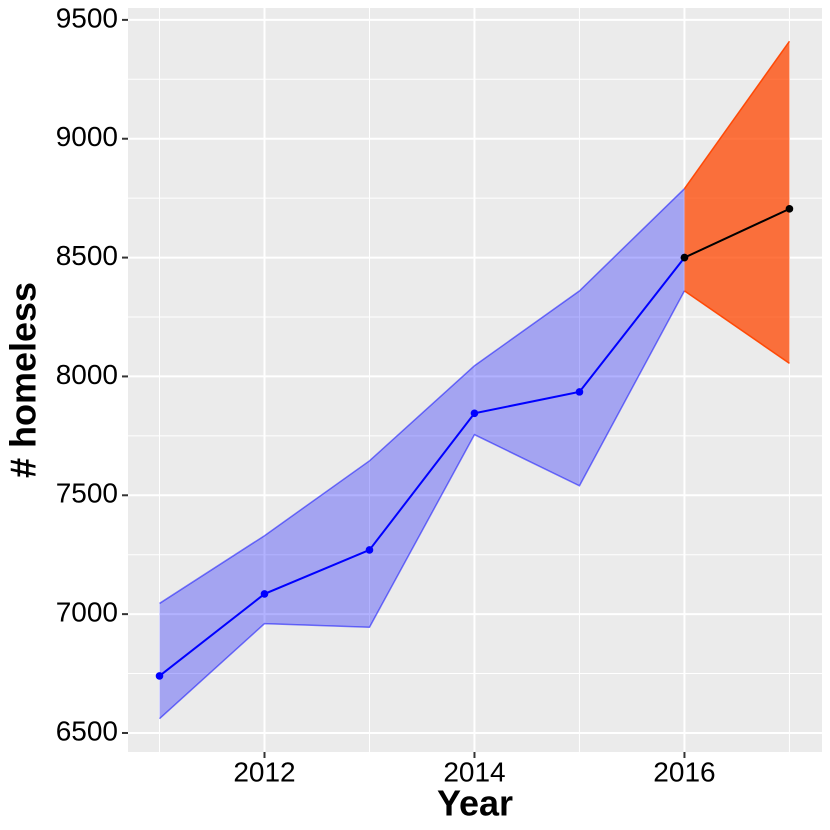  Describe the element at coordinates (87, 17) in the screenshot. I see `y-tick-label: 9500` at that location.